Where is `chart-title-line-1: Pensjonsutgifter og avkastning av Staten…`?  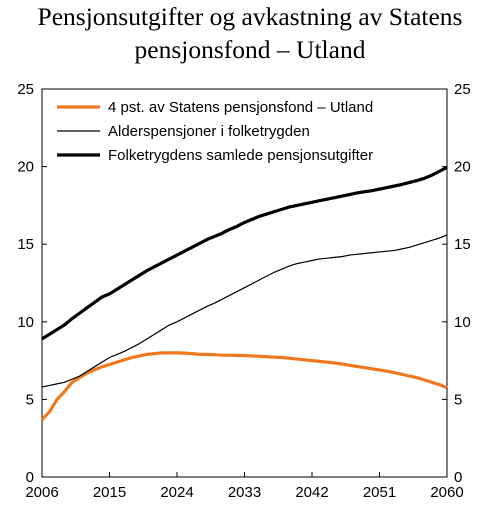 chart-title-line-1: Pensjonsutgifter og avkastning av Staten… is located at coordinates (250, 16).